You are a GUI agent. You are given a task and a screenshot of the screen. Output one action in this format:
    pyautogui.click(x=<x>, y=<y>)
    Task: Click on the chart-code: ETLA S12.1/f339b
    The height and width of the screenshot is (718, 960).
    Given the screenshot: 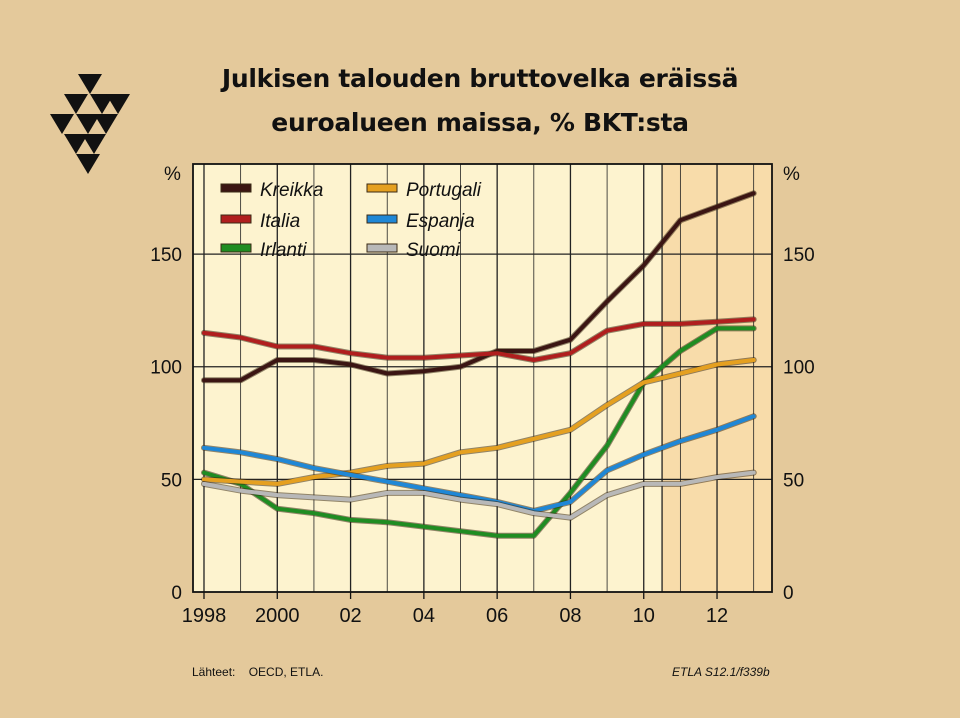 What is the action you would take?
    pyautogui.click(x=721, y=672)
    